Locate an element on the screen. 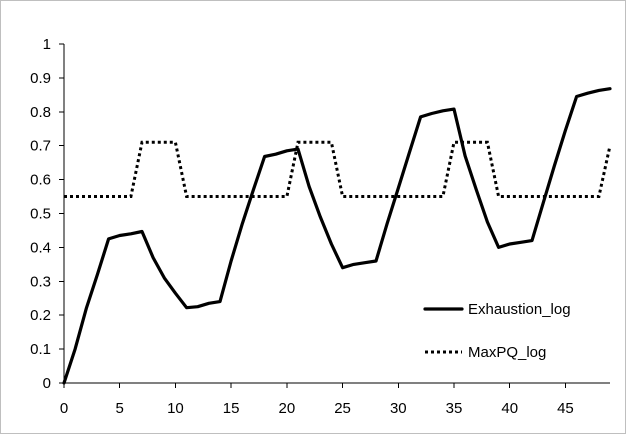 The image size is (627, 435). y-tick-label: 0.3 is located at coordinates (40, 281).